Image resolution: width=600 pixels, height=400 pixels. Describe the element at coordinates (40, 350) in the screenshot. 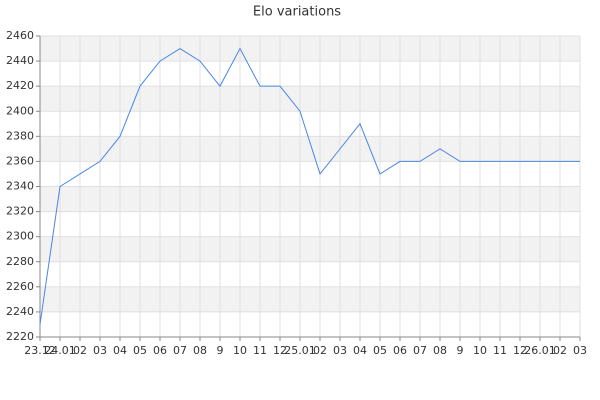

I see `x-tick-label: 23.12` at that location.